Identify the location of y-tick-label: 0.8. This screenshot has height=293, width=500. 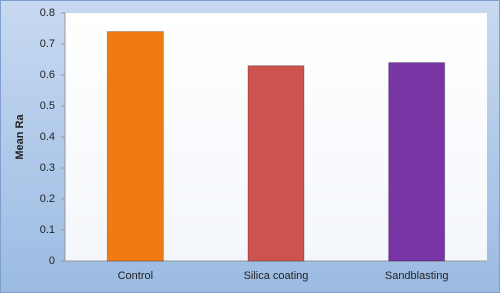
(47, 13).